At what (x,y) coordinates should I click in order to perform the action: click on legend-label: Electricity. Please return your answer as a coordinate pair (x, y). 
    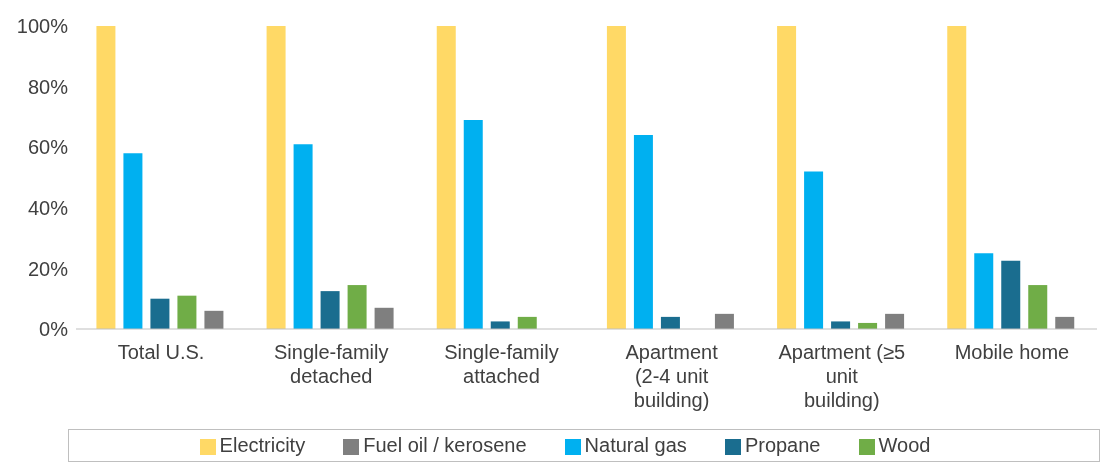
    Looking at the image, I should click on (262, 445).